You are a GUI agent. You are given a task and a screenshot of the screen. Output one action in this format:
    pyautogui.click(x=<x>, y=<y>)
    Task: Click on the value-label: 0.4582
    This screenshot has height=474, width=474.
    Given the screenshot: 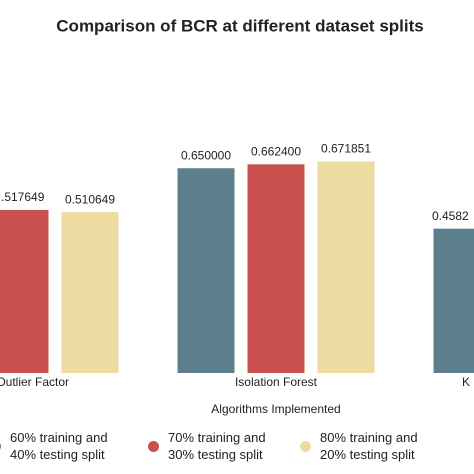 What is the action you would take?
    pyautogui.click(x=450, y=216)
    